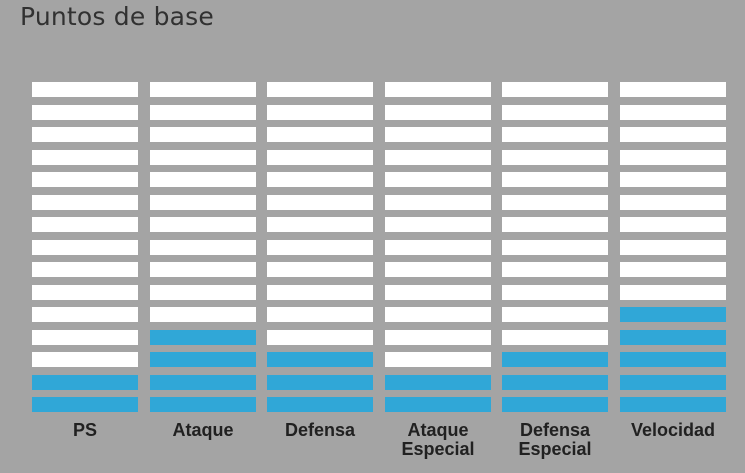 The image size is (745, 473). I want to click on stat-label-ps: PS, so click(85, 430).